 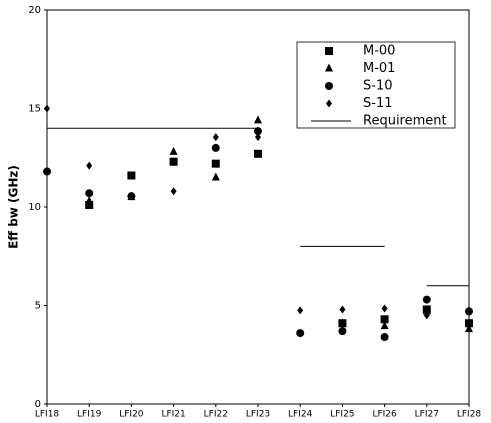 I want to click on x-tick-label: LFI22, so click(x=216, y=415).